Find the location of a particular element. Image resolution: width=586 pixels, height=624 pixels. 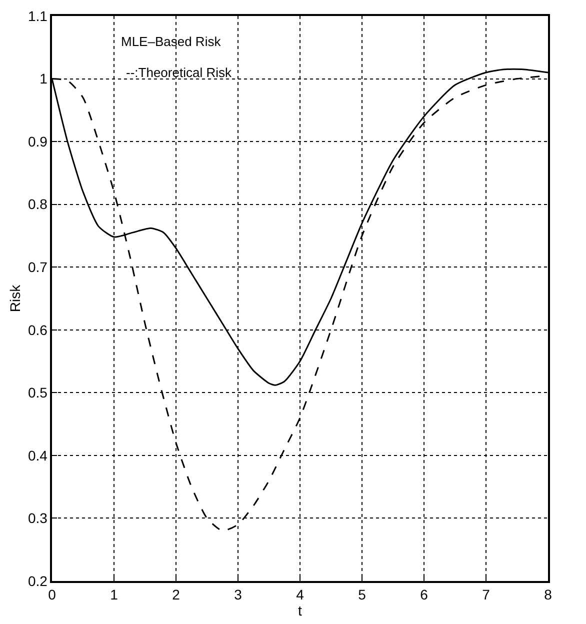

y-tick-label: 0.2 is located at coordinates (38, 580).